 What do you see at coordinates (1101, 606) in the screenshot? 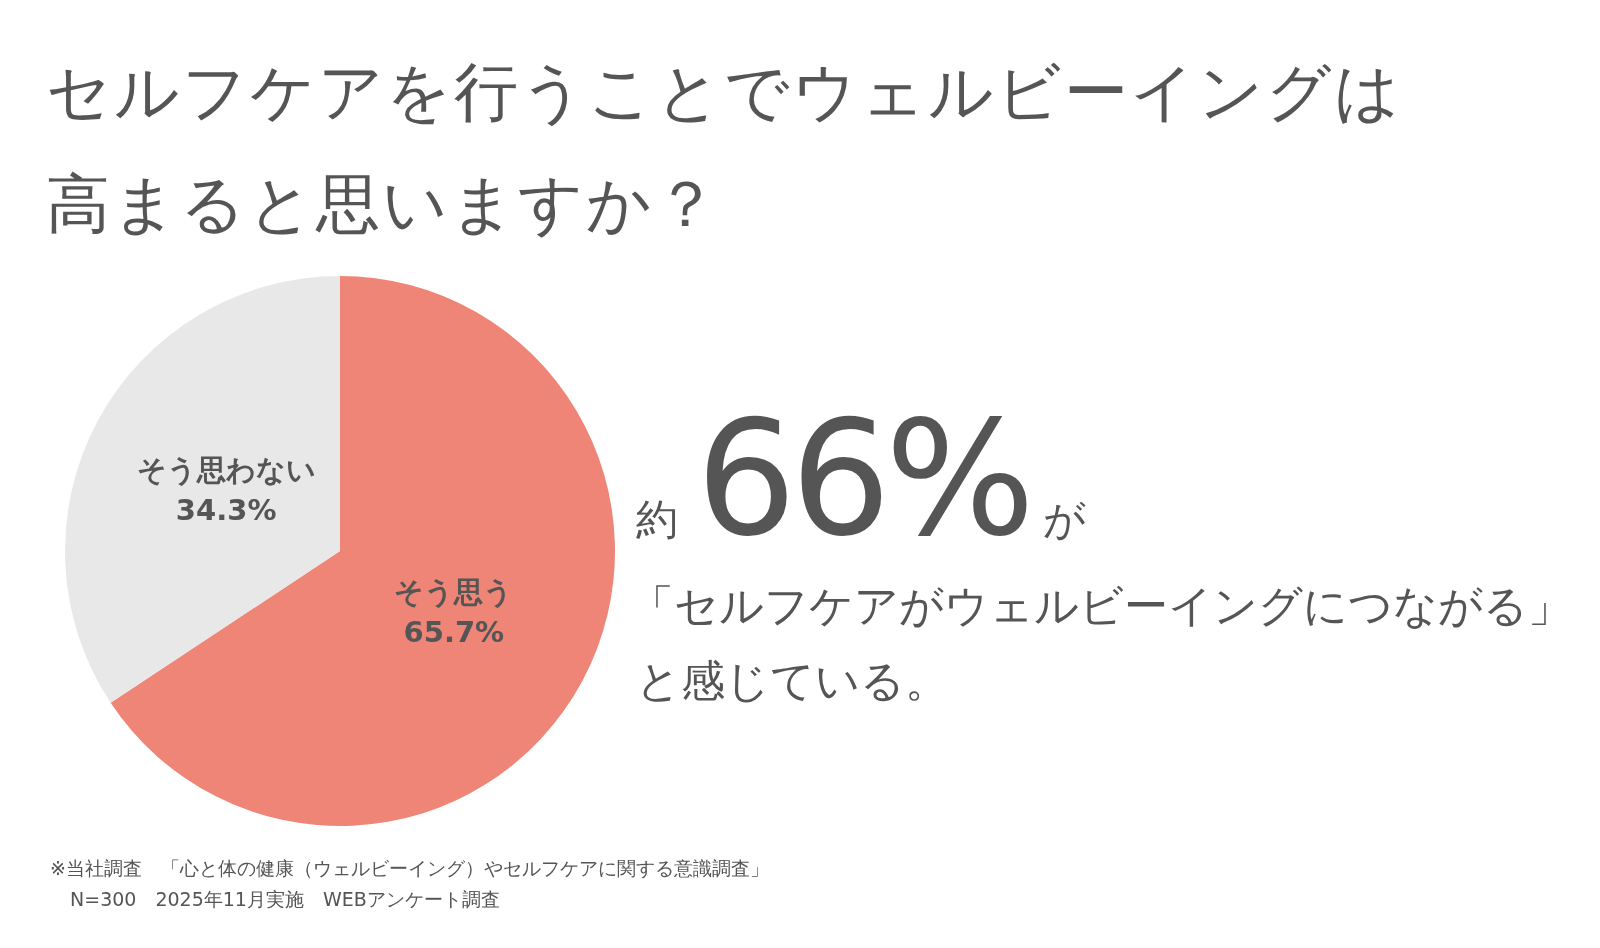
I see `text: 「セルフケアがウェルビーイングにつながる」` at bounding box center [1101, 606].